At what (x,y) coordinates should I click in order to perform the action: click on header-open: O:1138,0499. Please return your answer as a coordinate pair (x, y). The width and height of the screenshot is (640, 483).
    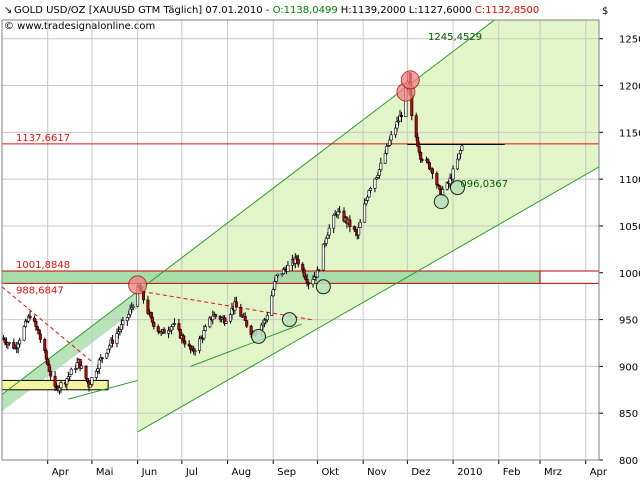
    Looking at the image, I should click on (305, 10).